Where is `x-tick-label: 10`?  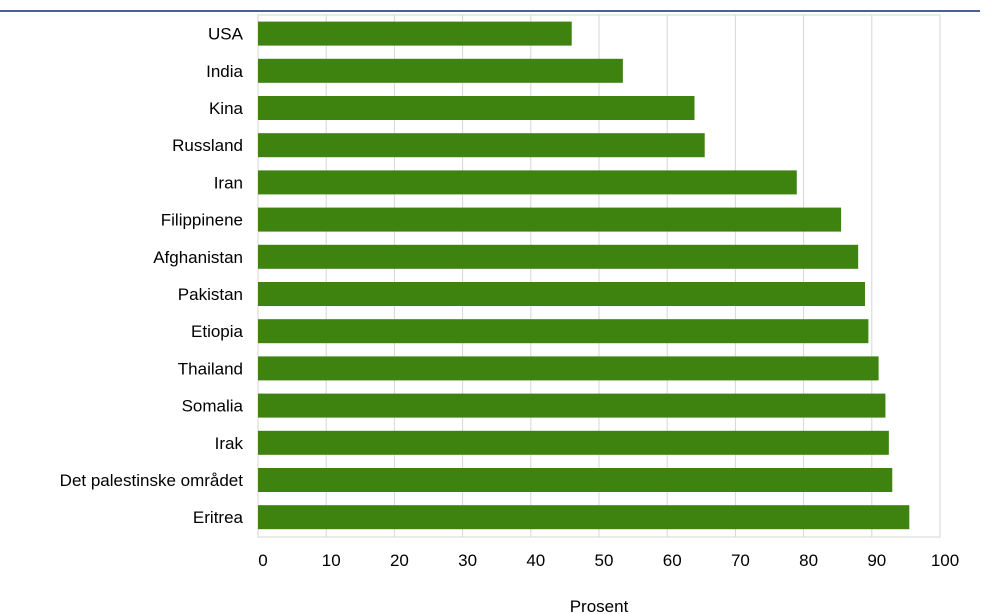
x-tick-label: 10 is located at coordinates (331, 560).